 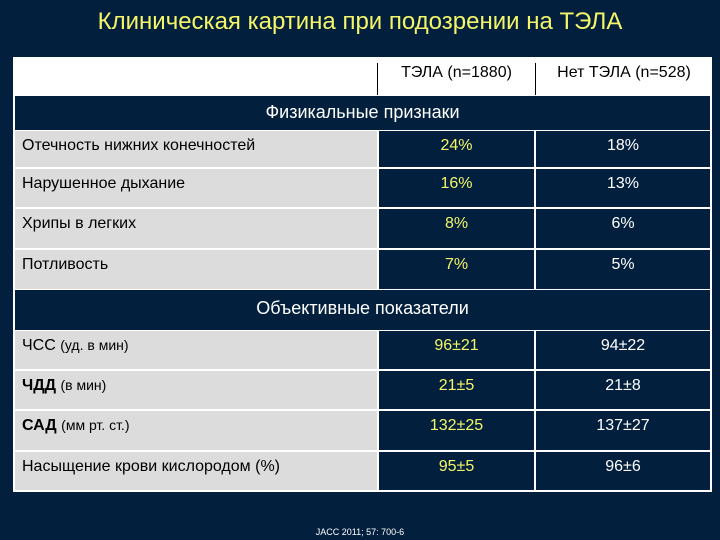 What do you see at coordinates (456, 390) in the screenshot?
I see `pe-value: 21±5` at bounding box center [456, 390].